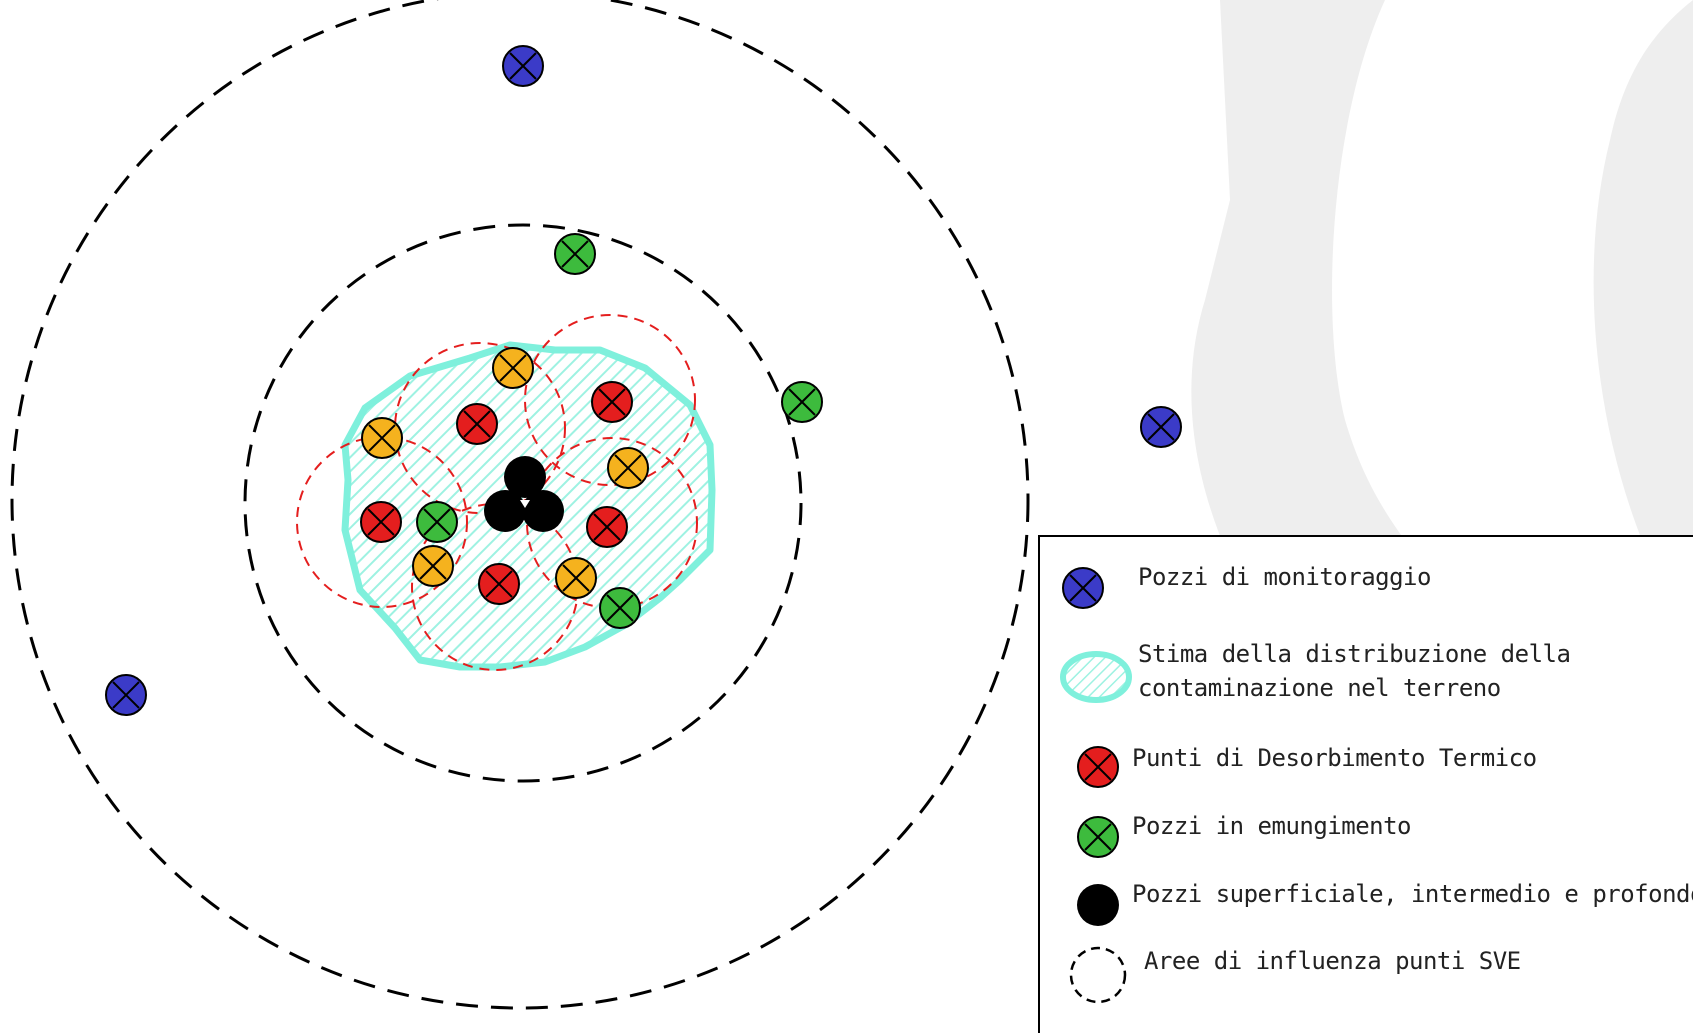 The image size is (1693, 1033). What do you see at coordinates (1284, 577) in the screenshot?
I see `legend-label-monitoring: Pozzi di monitoraggio` at bounding box center [1284, 577].